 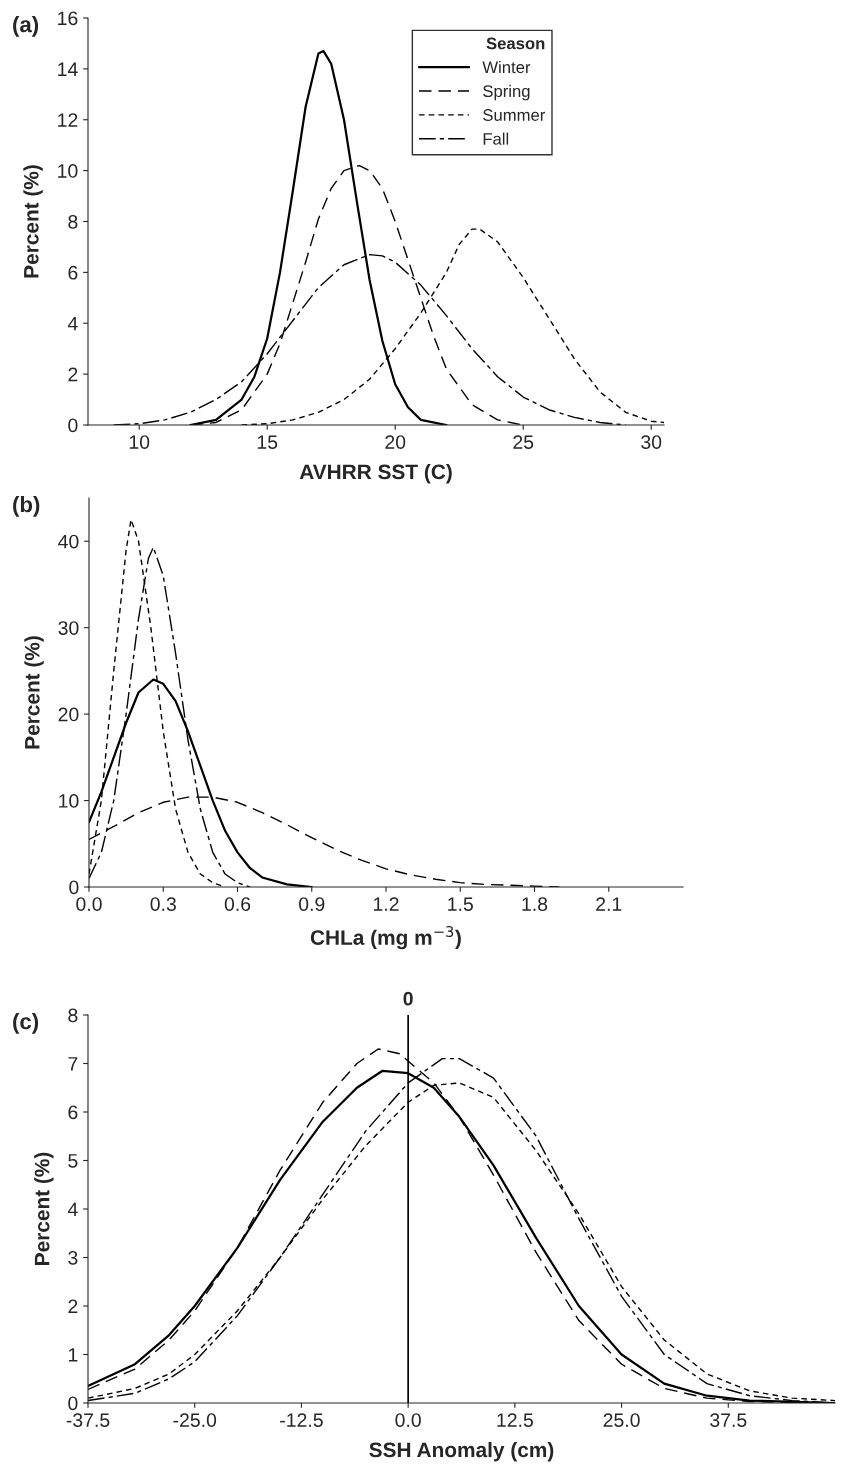 I want to click on x-tick-label: 20, so click(x=395, y=442).